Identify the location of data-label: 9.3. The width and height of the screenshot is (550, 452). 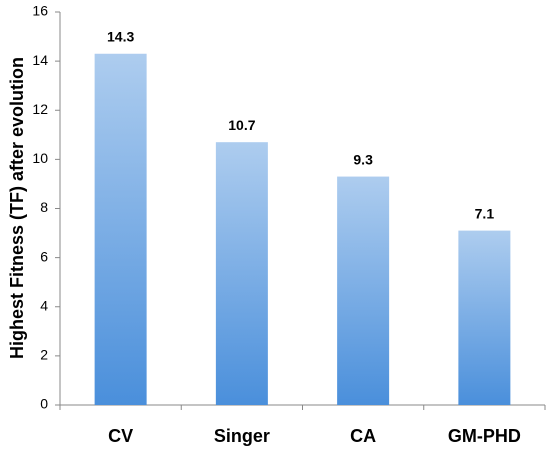
(363, 159).